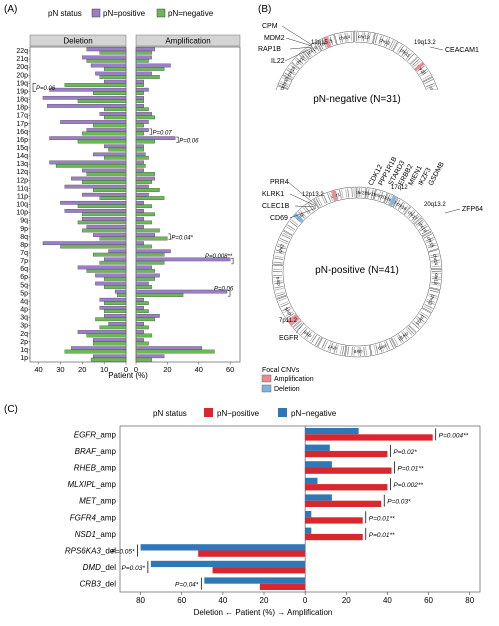 This screenshot has width=499, height=626. I want to click on label-gene-MET_amp: MET, so click(88, 501).